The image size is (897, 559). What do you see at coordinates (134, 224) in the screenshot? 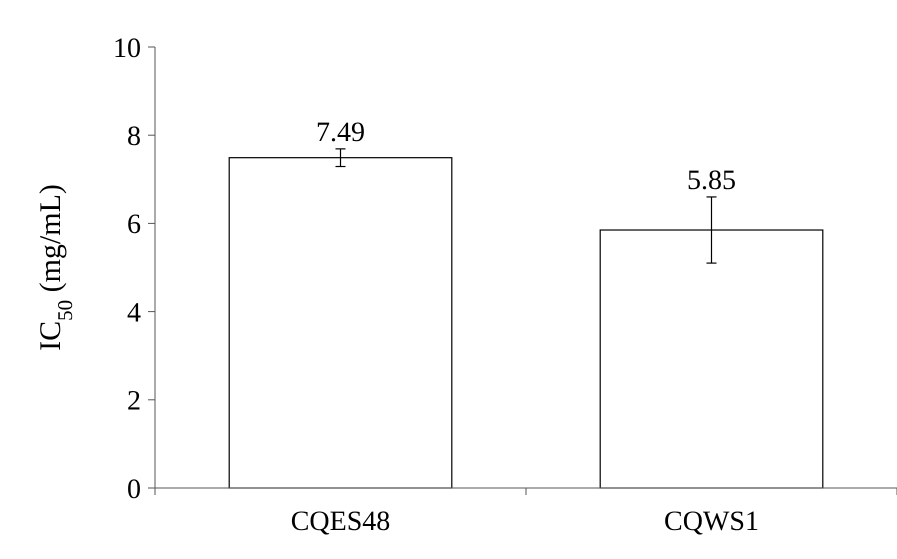
I see `y-tick-label: 6` at bounding box center [134, 224].